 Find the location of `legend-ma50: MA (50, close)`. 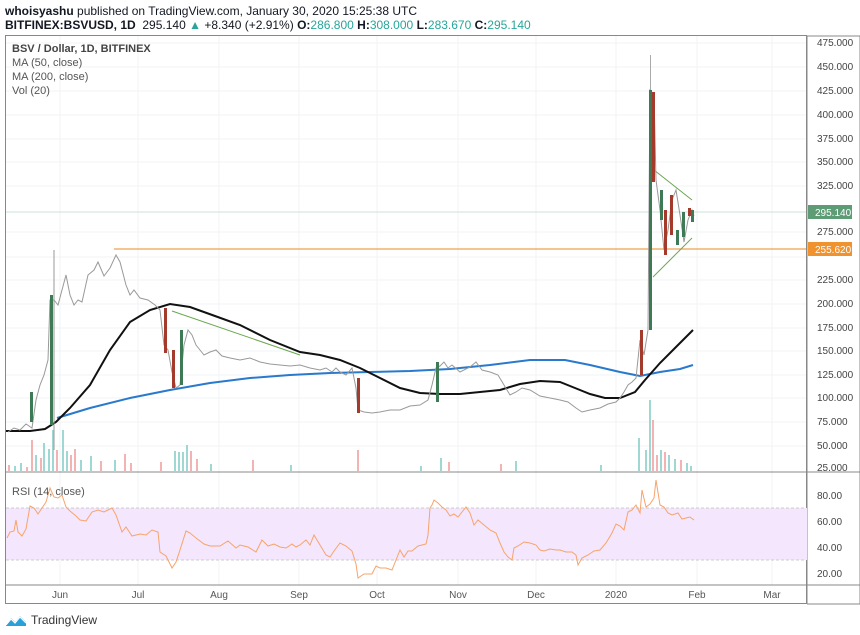

legend-ma50: MA (50, close) is located at coordinates (47, 63).